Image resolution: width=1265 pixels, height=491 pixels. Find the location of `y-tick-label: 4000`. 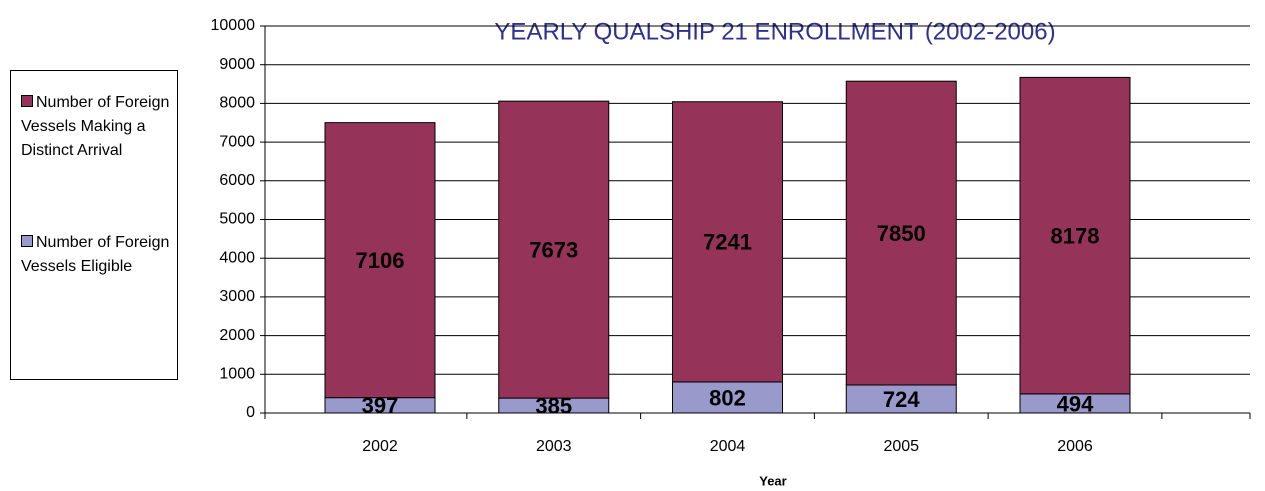

y-tick-label: 4000 is located at coordinates (237, 257).